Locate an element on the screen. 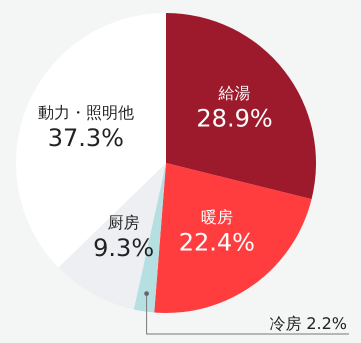 This screenshot has width=361, height=343. pie-slice is located at coordinates (112, 236).